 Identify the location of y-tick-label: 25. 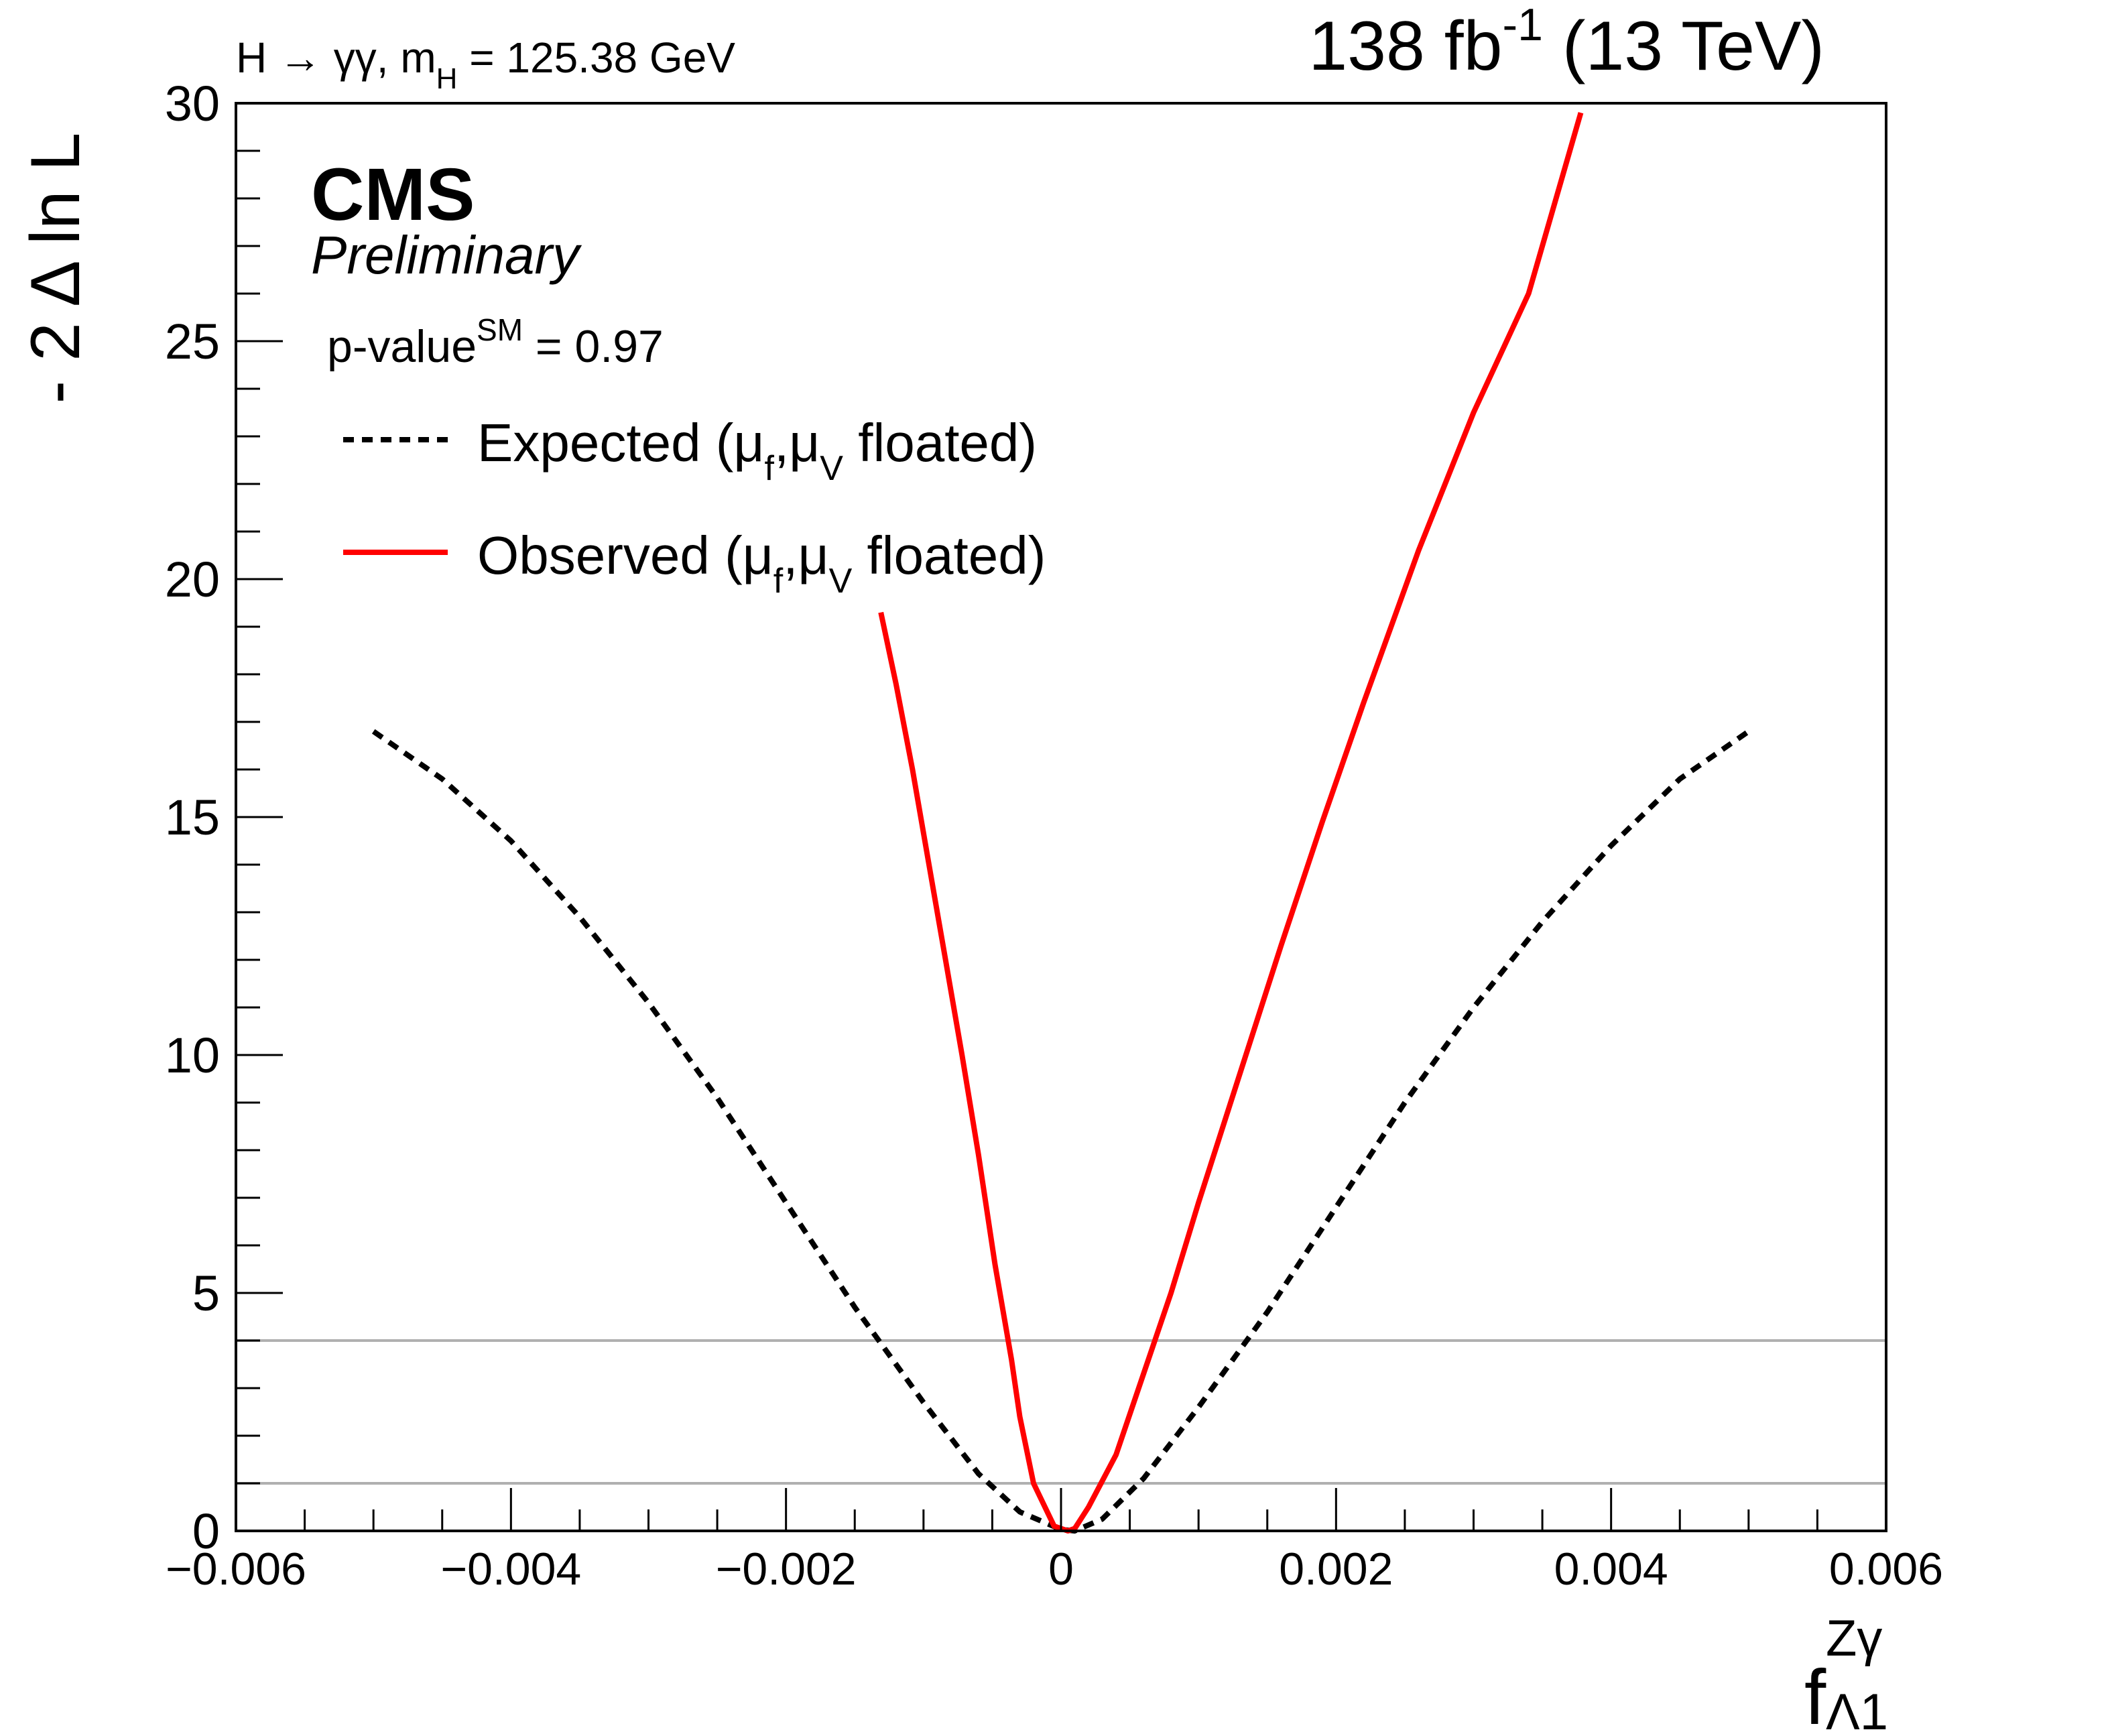
(192, 341).